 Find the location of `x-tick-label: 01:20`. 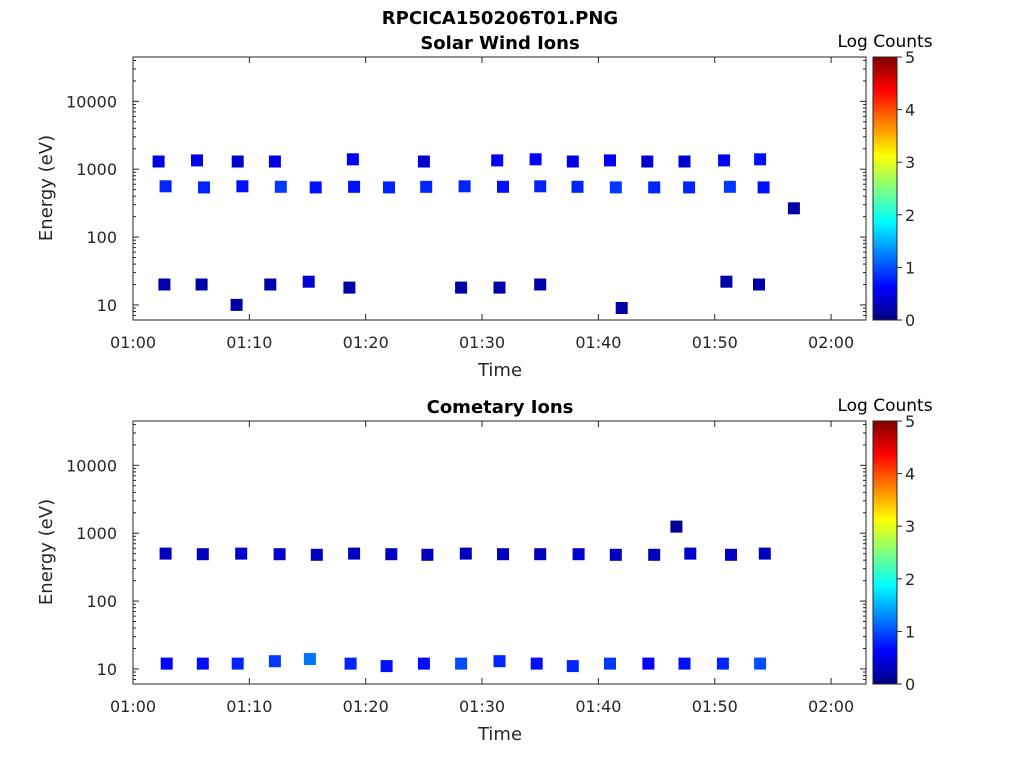

x-tick-label: 01:20 is located at coordinates (366, 706).